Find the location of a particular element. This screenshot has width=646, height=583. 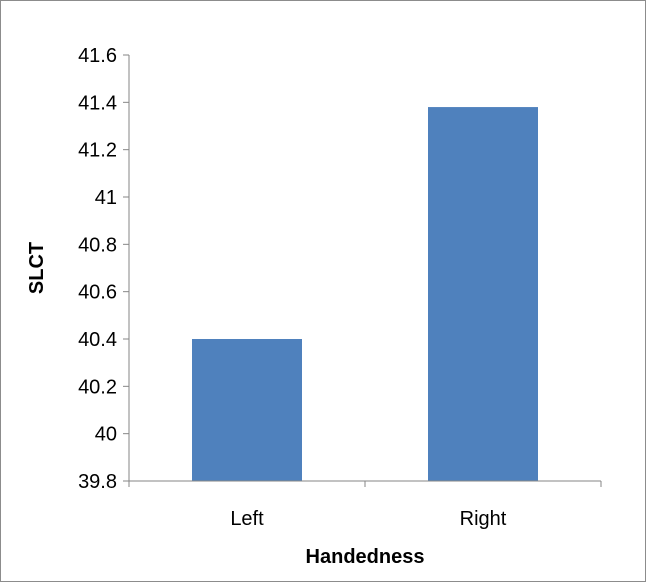

y-tick-label: 41.4 is located at coordinates (97, 103).